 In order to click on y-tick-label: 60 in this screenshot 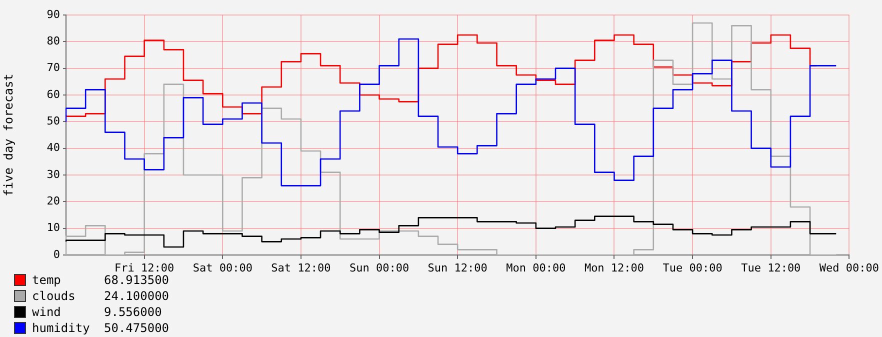, I will do `click(53, 94)`.